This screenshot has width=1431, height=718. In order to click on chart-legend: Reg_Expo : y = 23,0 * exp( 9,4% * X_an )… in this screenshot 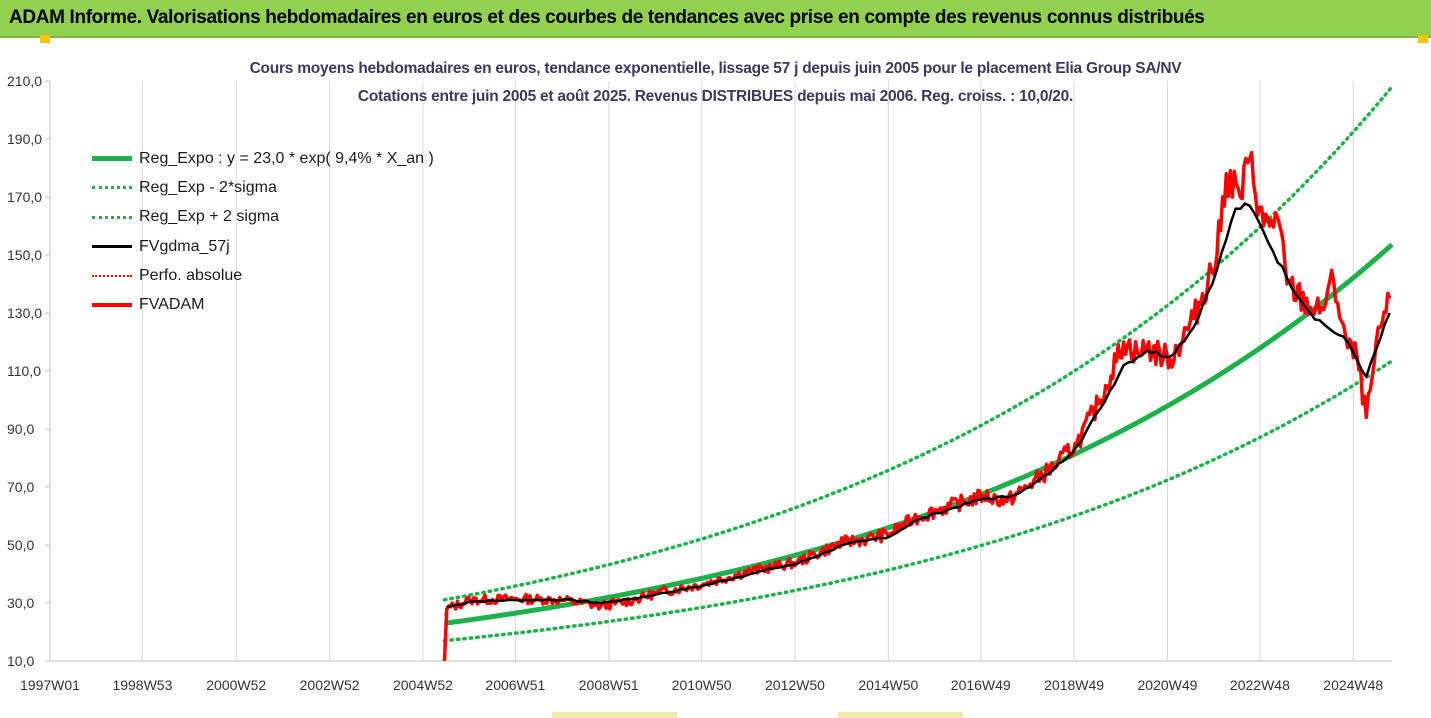, I will do `click(263, 232)`.